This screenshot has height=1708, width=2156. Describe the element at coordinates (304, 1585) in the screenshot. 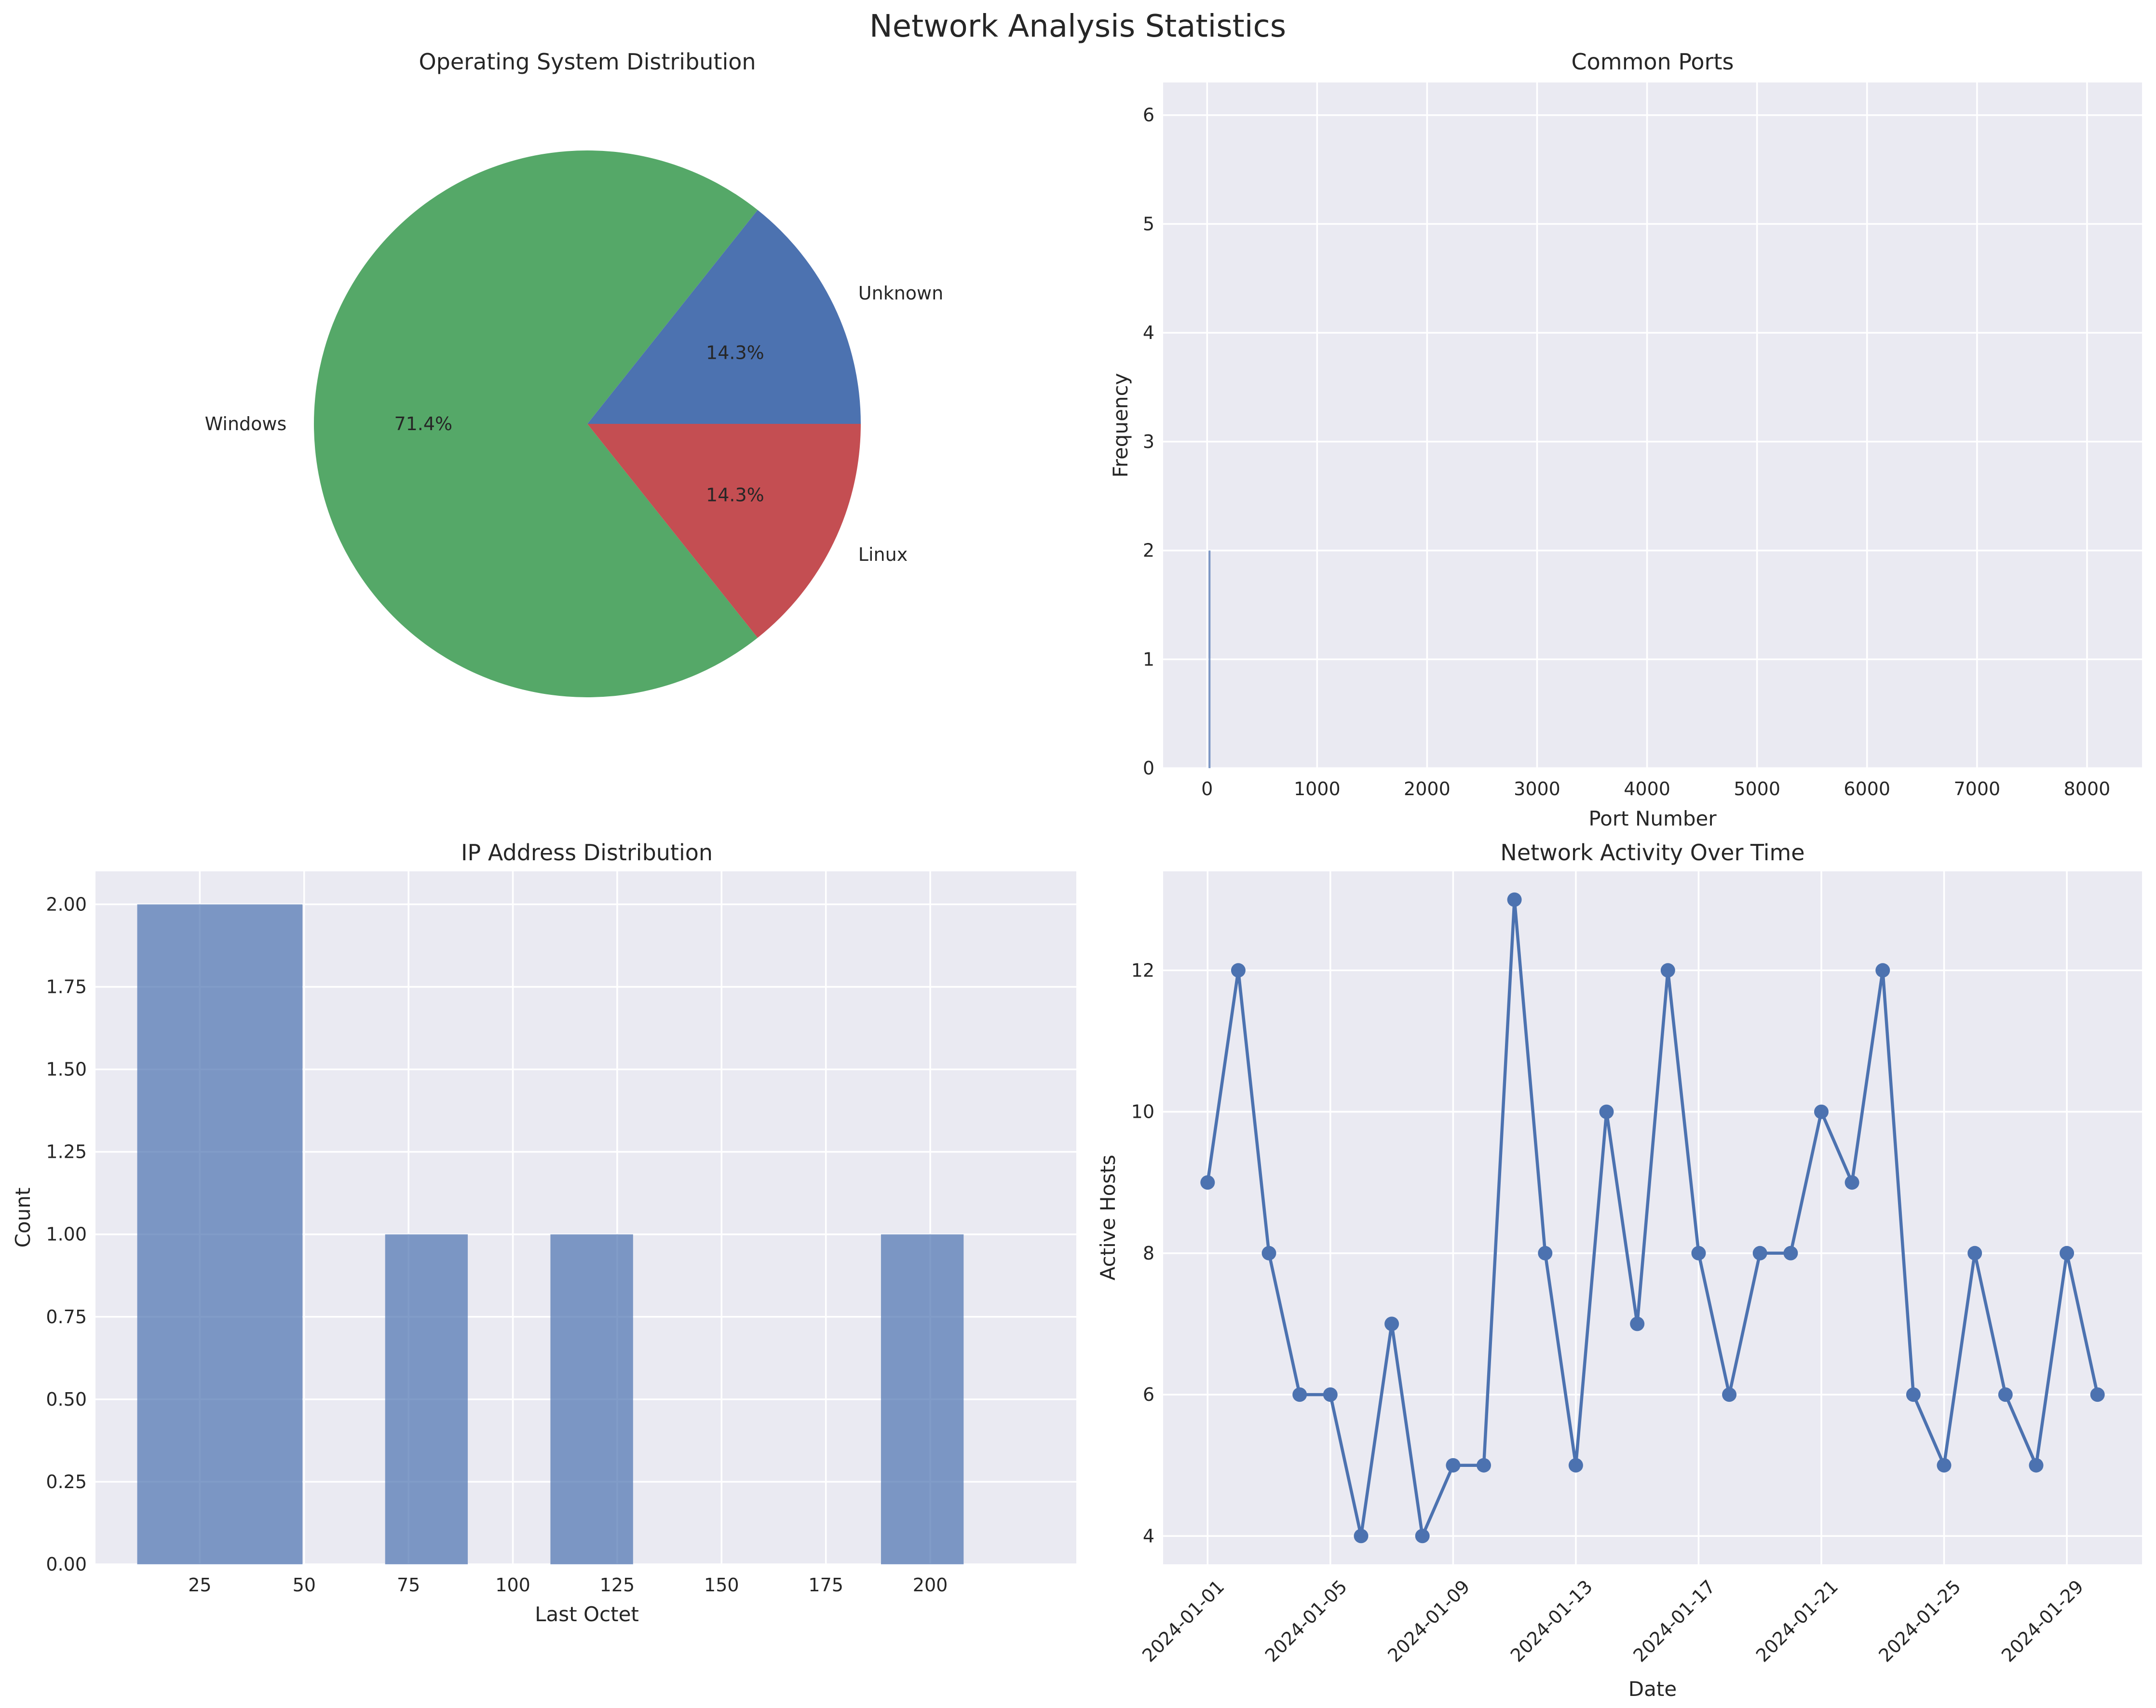

I see `ip-distribution-xtick: 50` at that location.